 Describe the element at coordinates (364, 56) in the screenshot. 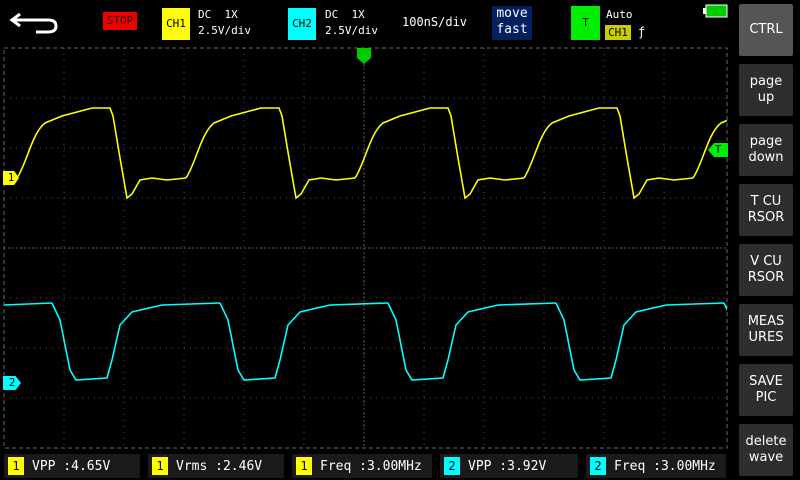

I see `trigger-position-marker` at that location.